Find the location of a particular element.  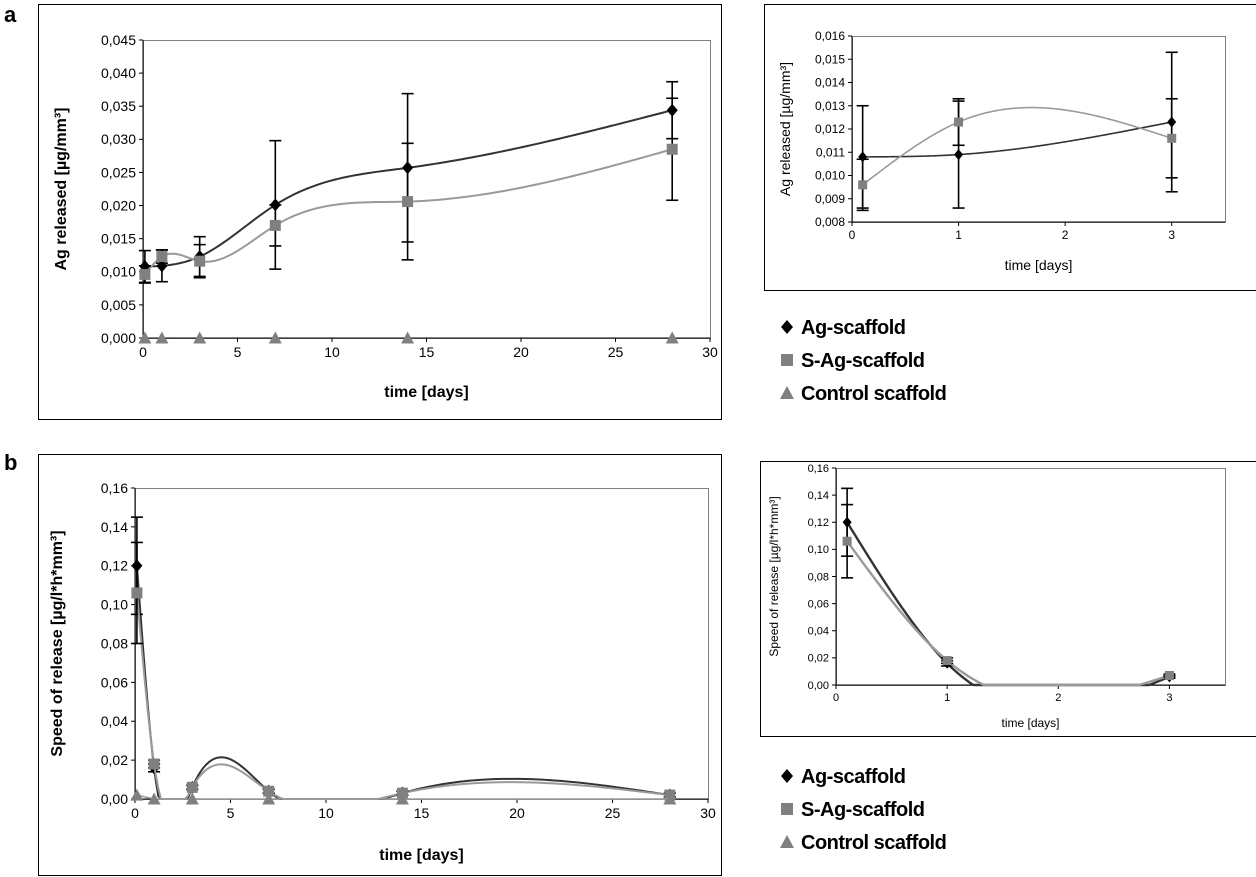

y-tick-label: 0,000 is located at coordinates (118, 338).